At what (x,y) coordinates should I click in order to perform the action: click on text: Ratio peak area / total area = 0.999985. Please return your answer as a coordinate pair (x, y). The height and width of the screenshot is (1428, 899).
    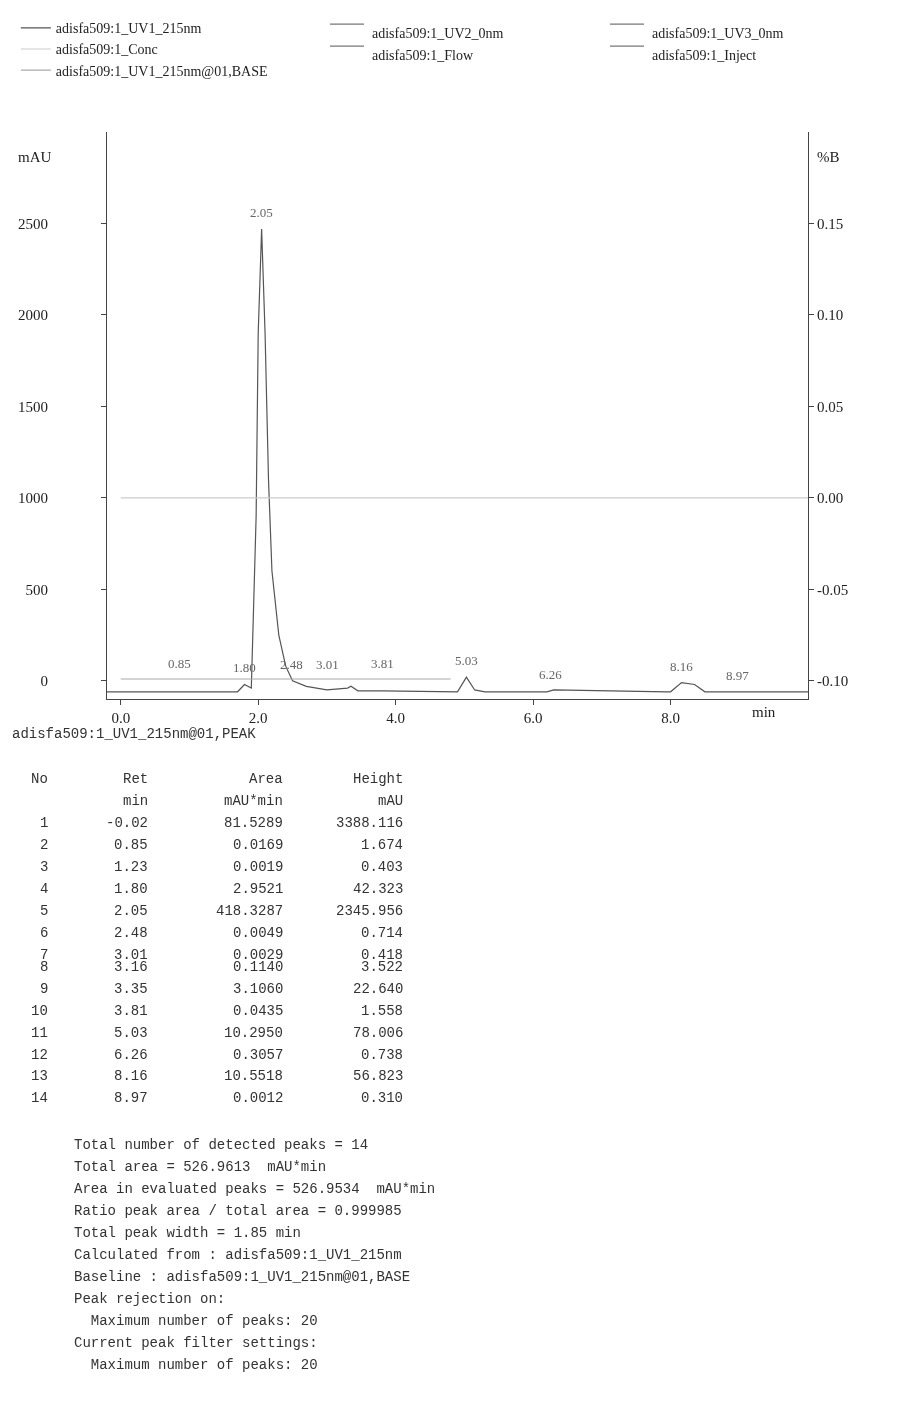
    Looking at the image, I should click on (238, 1211).